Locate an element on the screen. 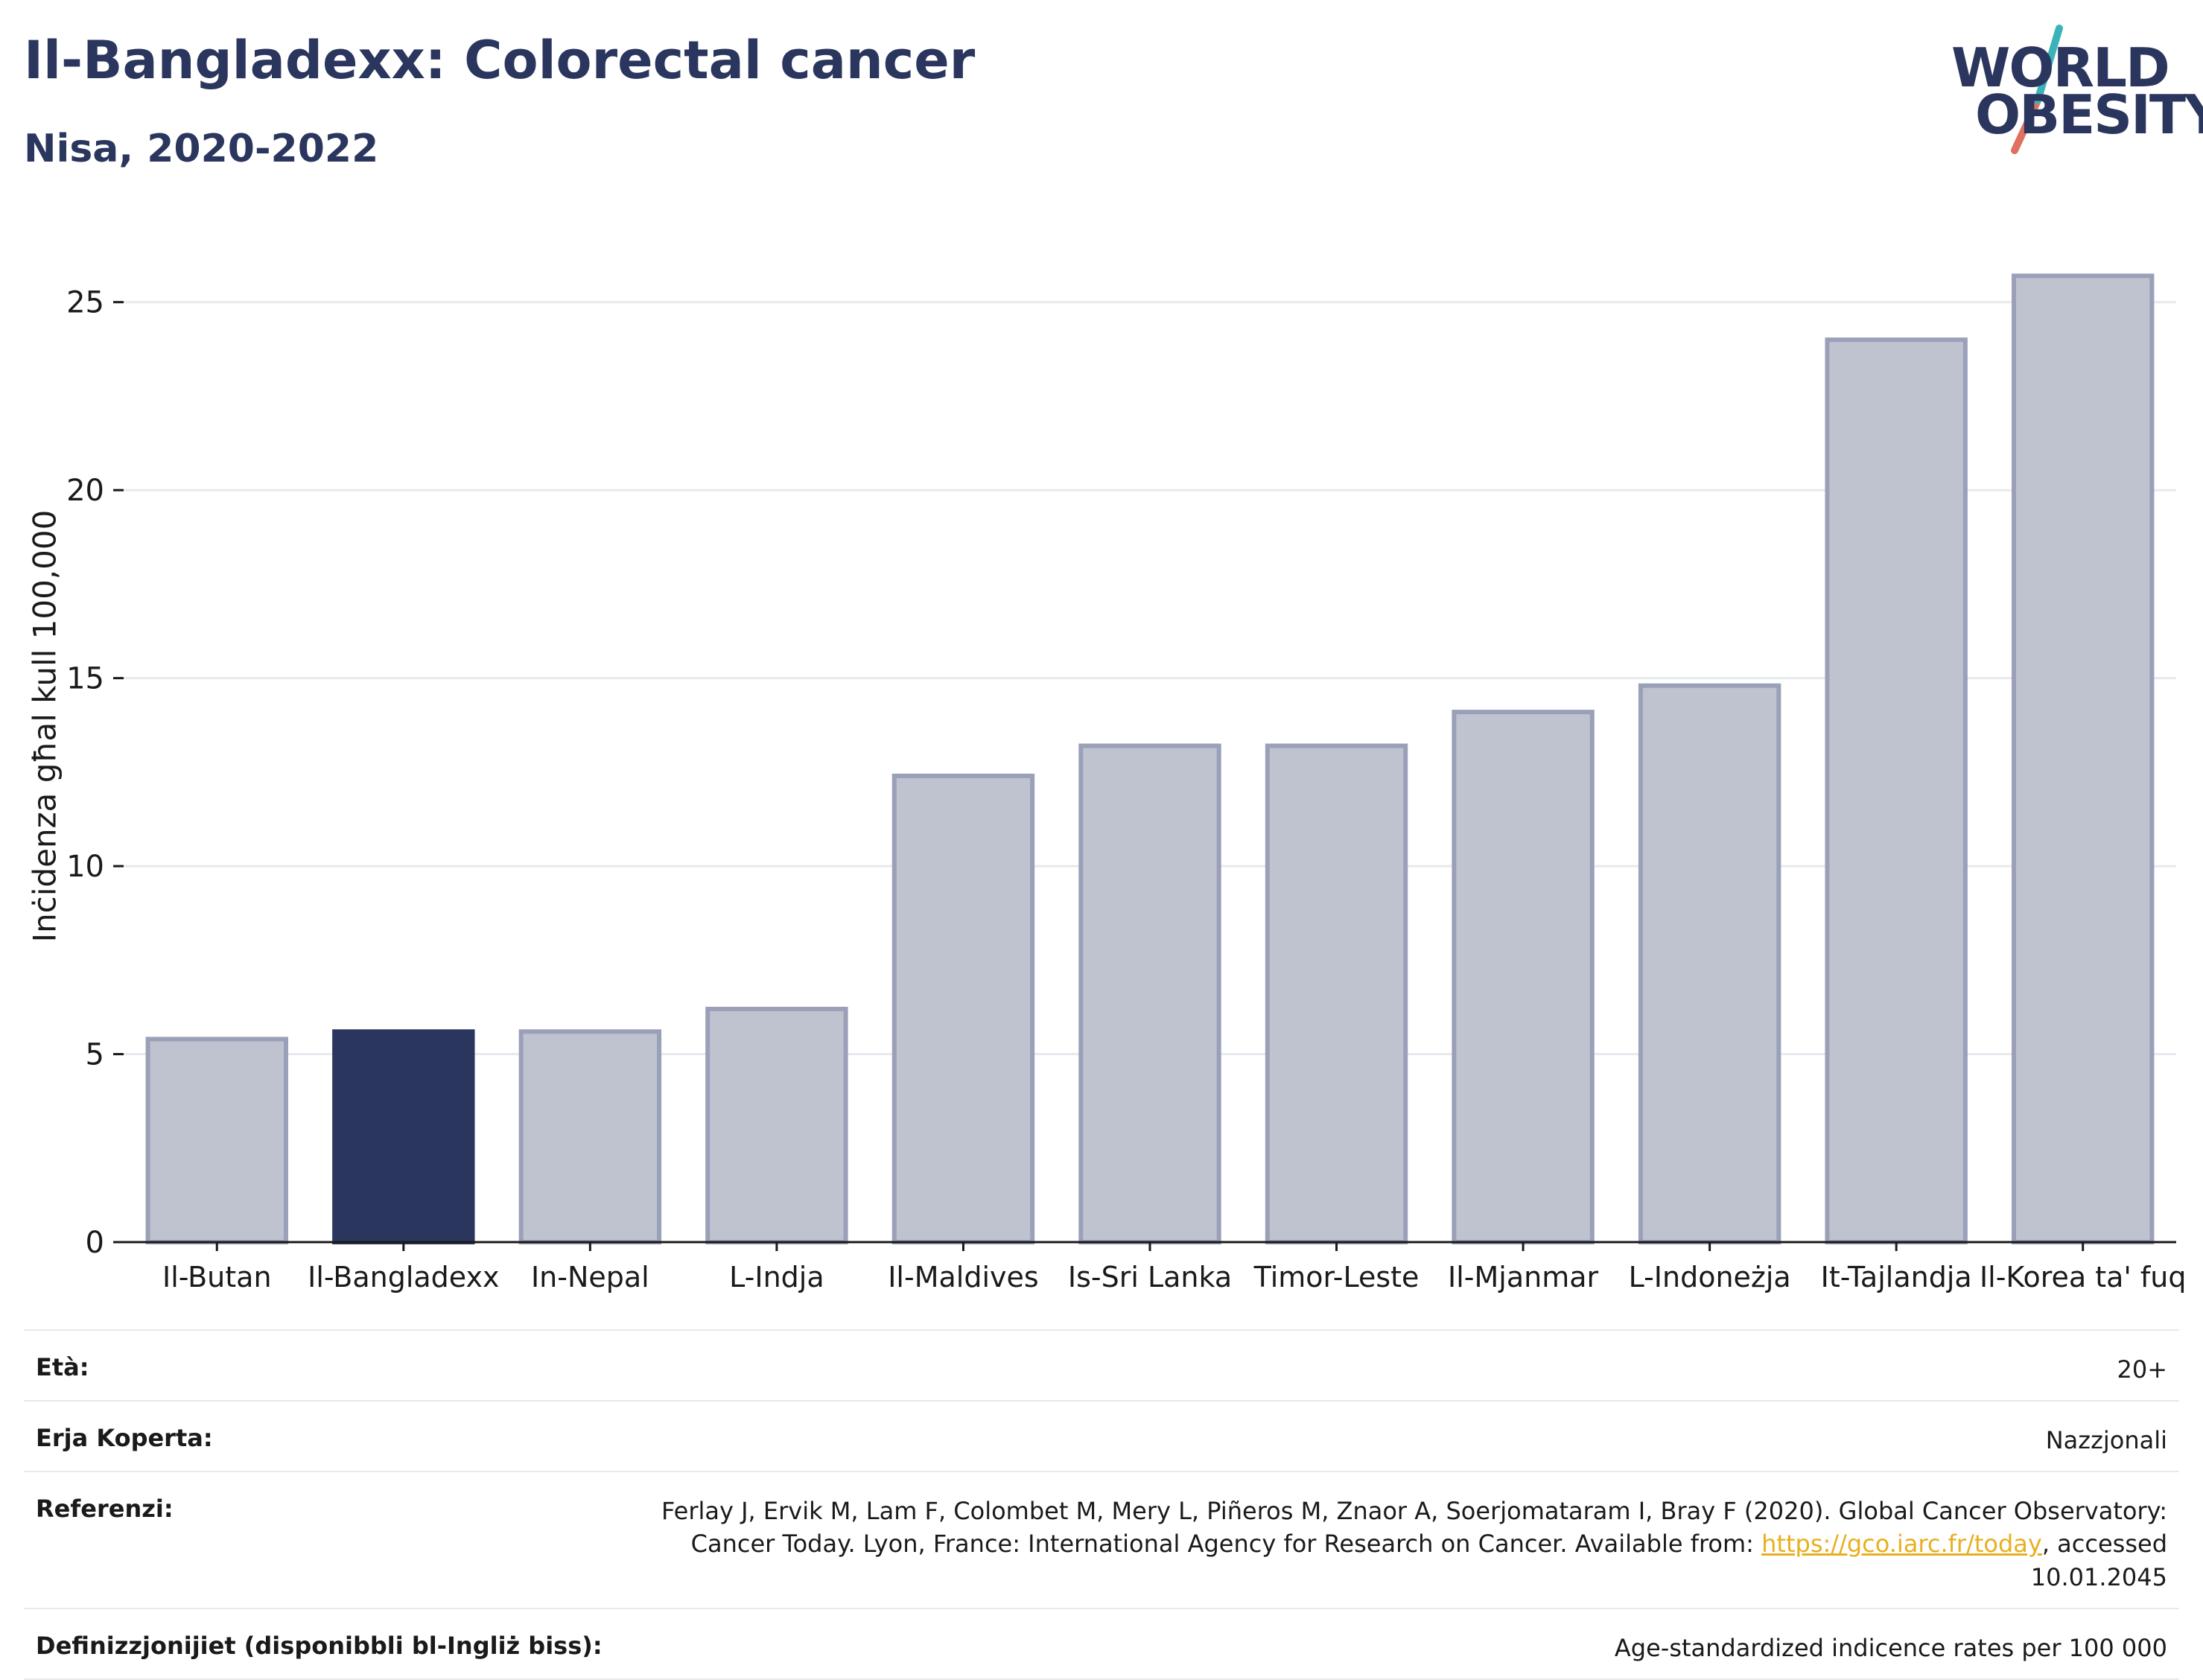 The image size is (2203, 1680). reference-link: https://gco.iarc.fr/today is located at coordinates (1901, 1544).